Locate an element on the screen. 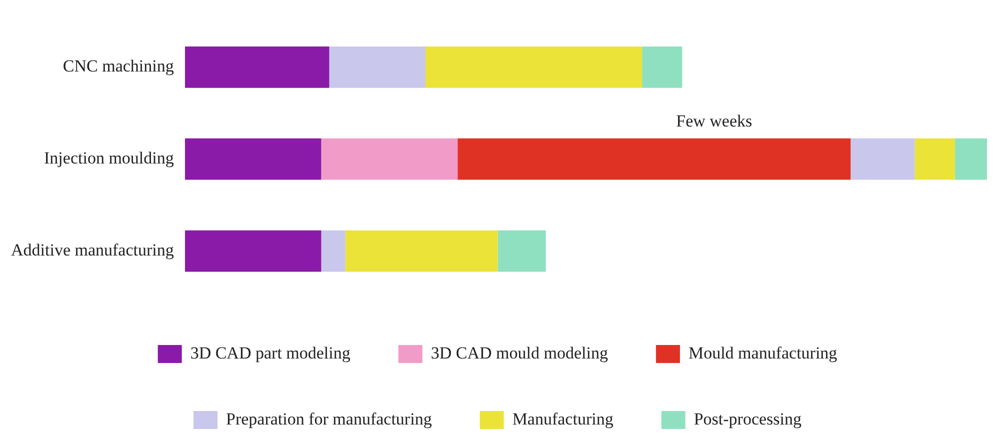 Image resolution: width=995 pixels, height=447 pixels. y-tick-label: Injection moulding is located at coordinates (109, 158).